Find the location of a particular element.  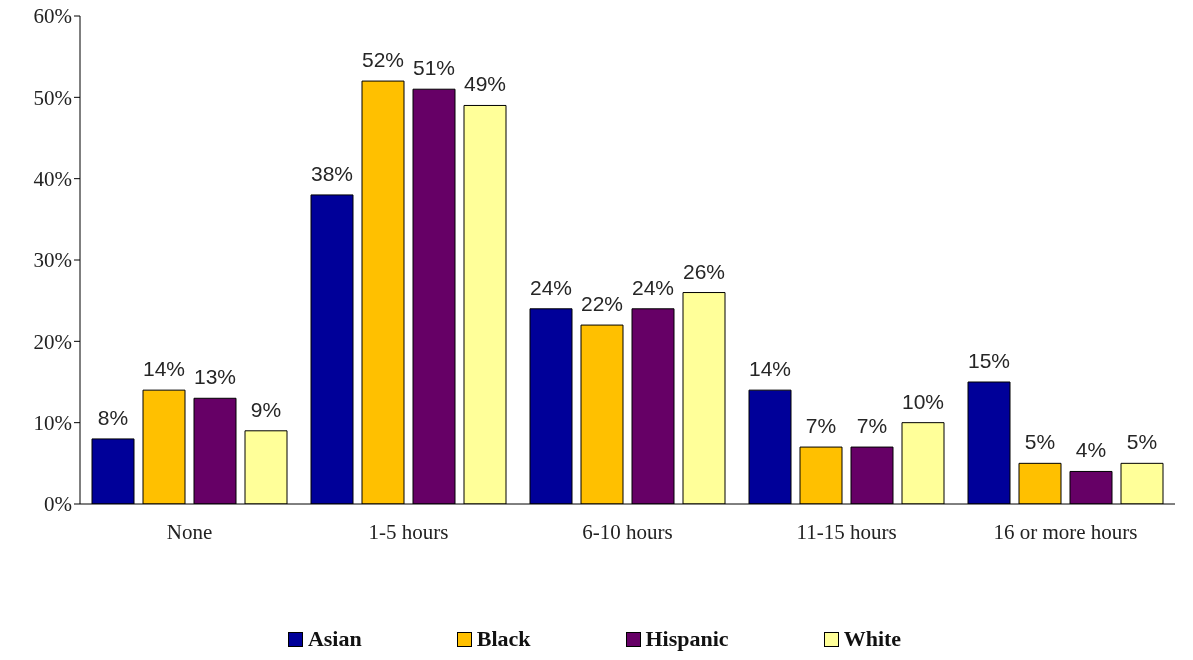

data-label: 10% is located at coordinates (923, 401).